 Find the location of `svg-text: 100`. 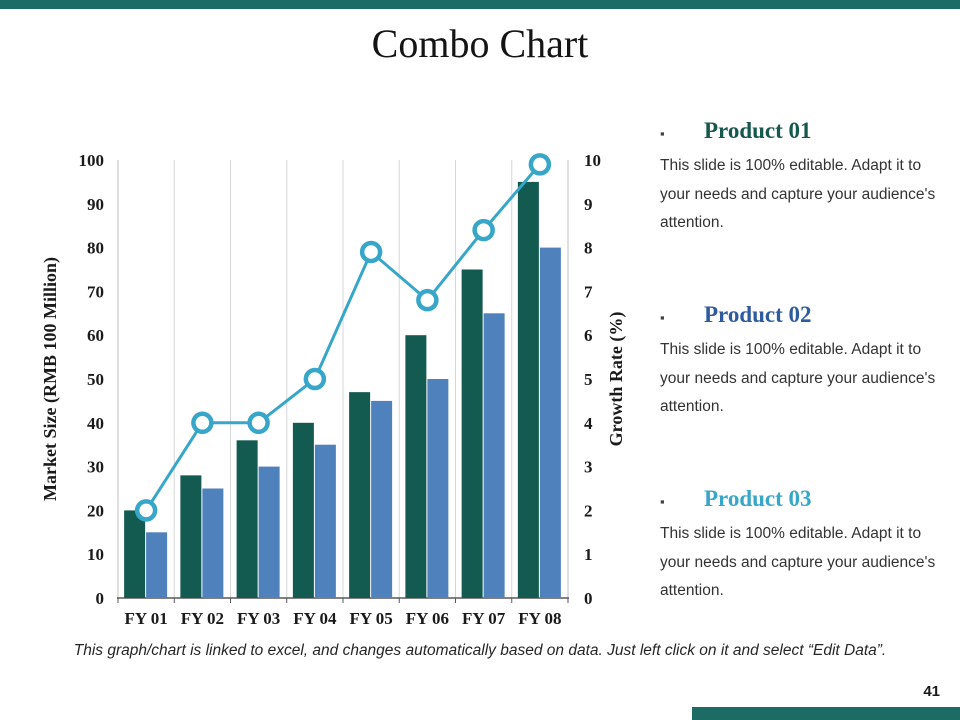

svg-text: 100 is located at coordinates (92, 160).